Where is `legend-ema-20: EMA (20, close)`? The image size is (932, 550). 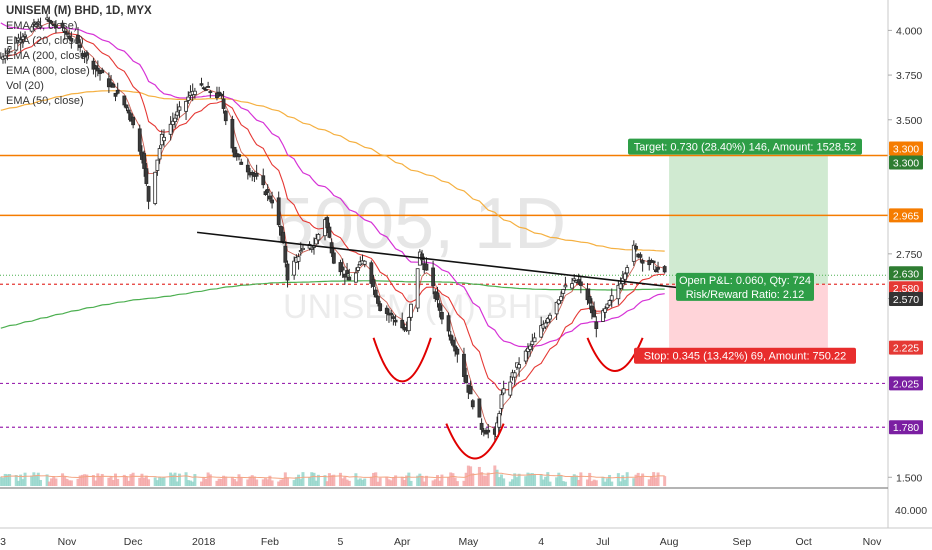
legend-ema-20: EMA (20, close) is located at coordinates (45, 41).